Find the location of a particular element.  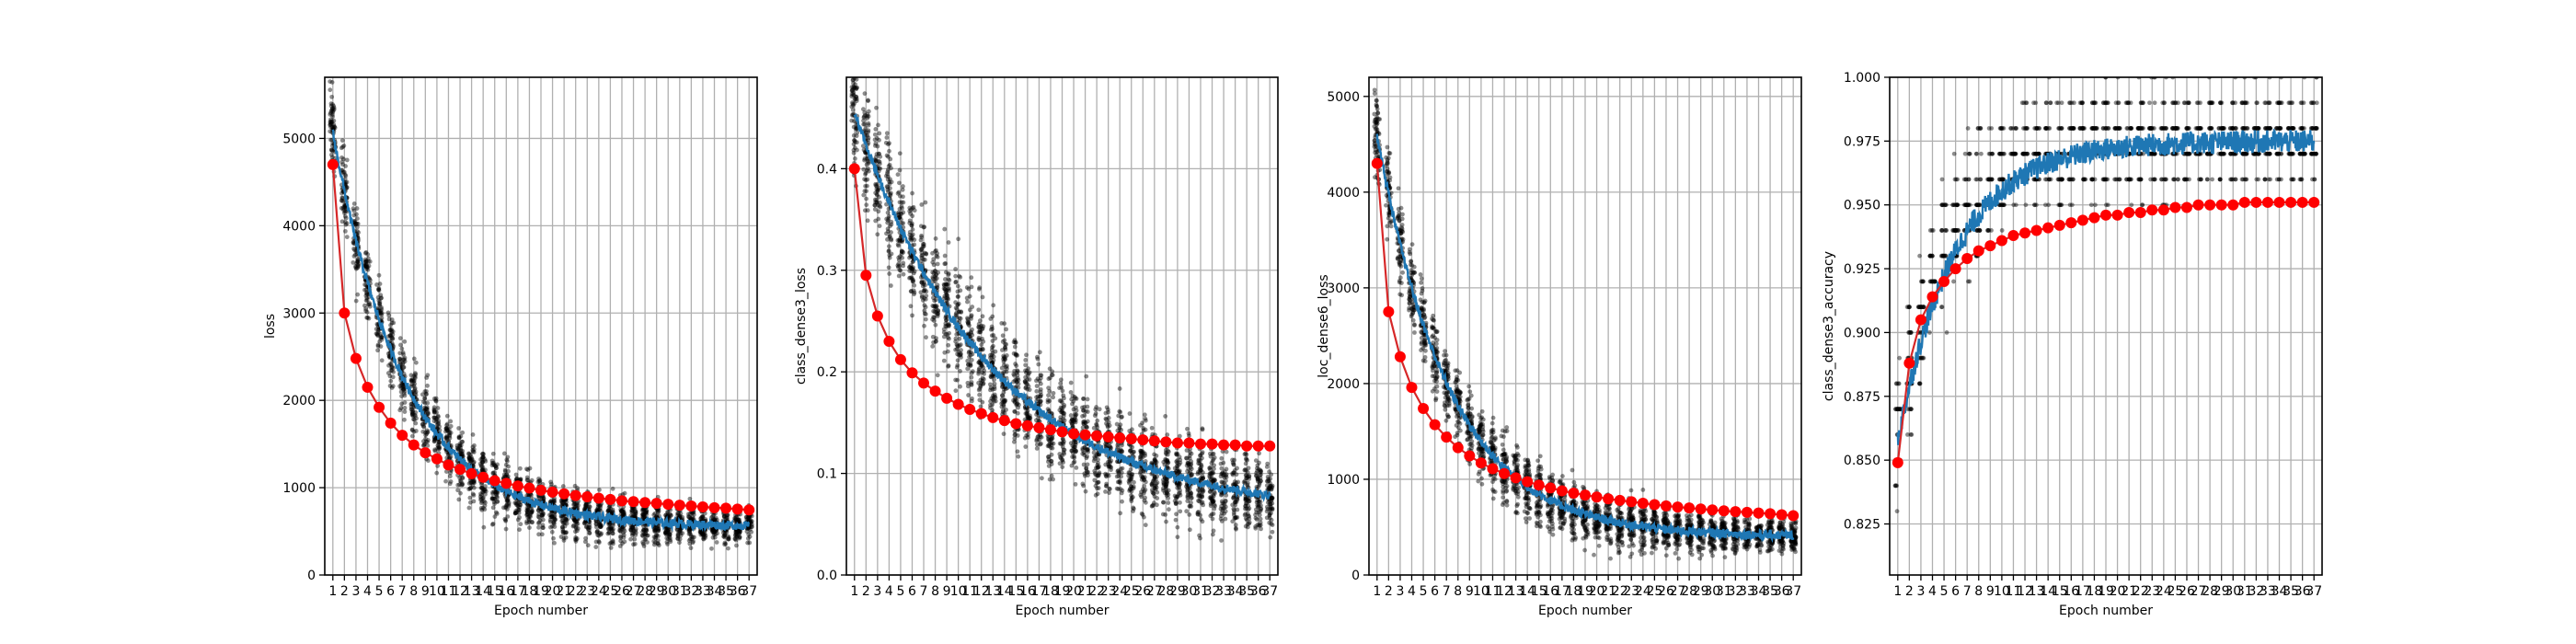

x-tick-label: 25 is located at coordinates (610, 591).